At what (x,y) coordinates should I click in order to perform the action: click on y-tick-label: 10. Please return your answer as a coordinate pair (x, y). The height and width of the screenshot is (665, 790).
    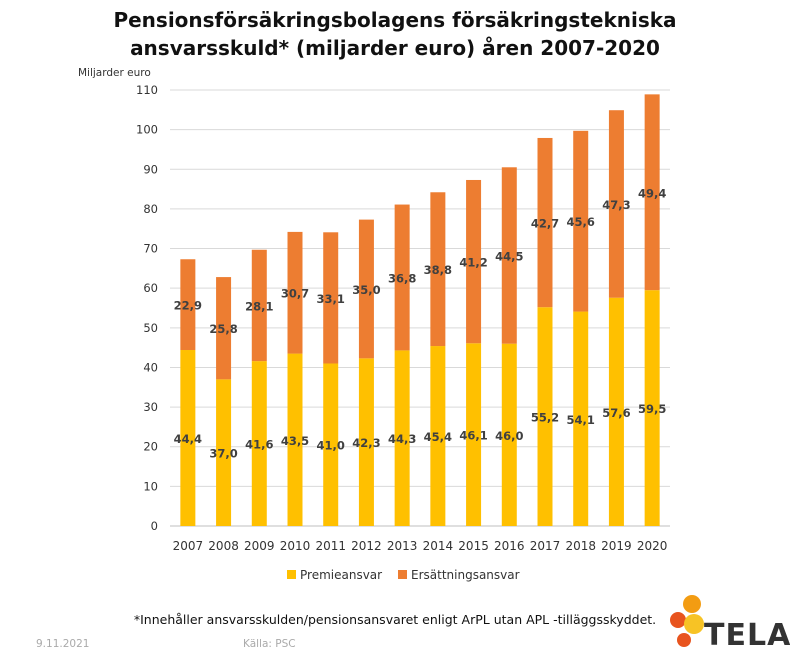
    Looking at the image, I should click on (150, 486).